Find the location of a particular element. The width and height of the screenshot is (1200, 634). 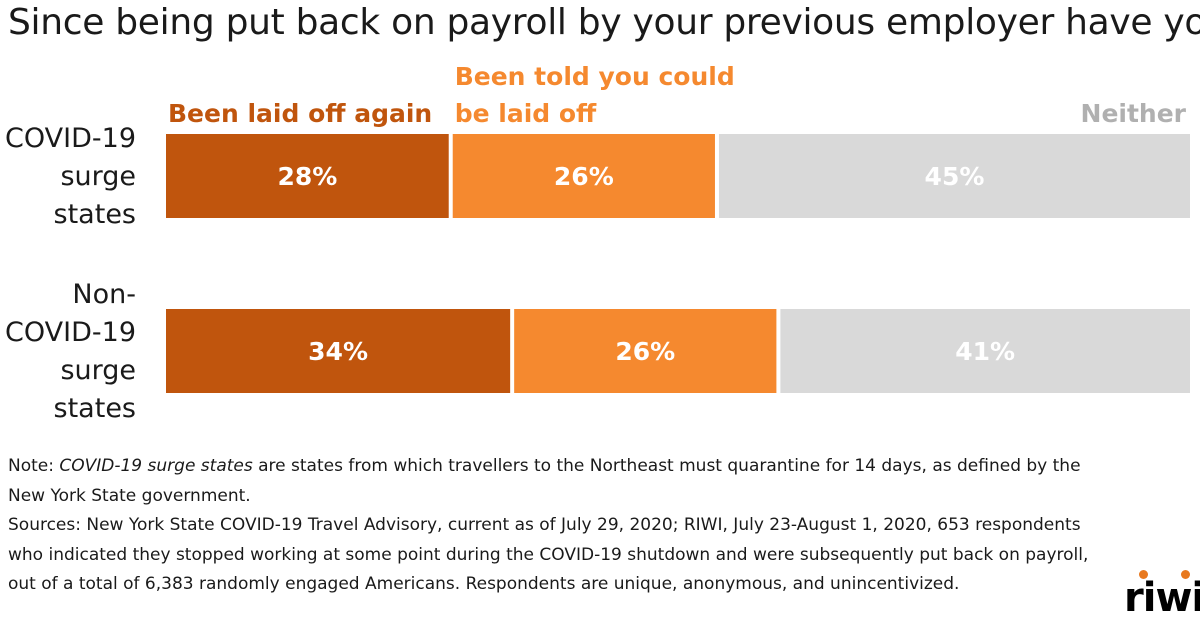

riwi-logo: riwi is located at coordinates (1162, 595).